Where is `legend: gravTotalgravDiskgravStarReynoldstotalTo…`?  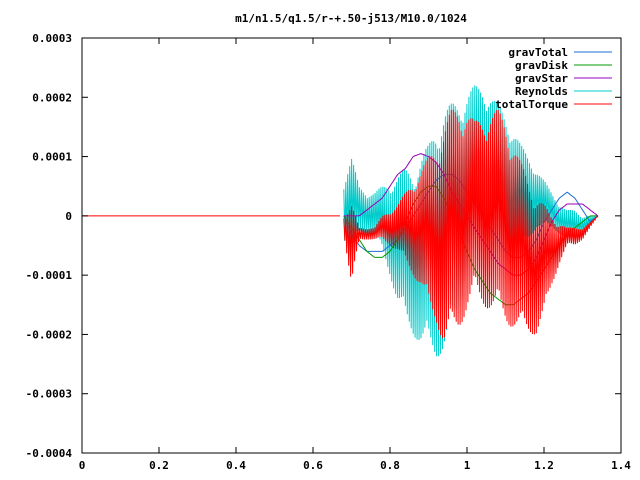
legend: gravTotalgravDiskgravStarReynoldstotalTo… is located at coordinates (553, 78).